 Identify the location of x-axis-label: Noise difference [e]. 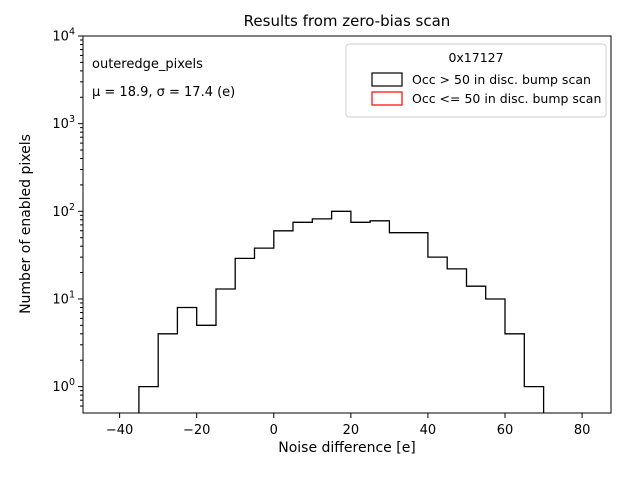
(347, 448).